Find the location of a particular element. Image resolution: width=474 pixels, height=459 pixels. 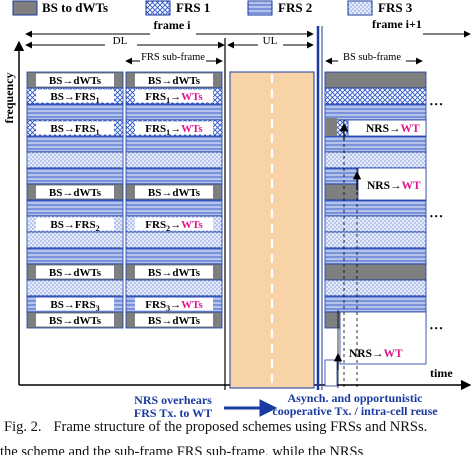

ul-label: UL is located at coordinates (270, 41).